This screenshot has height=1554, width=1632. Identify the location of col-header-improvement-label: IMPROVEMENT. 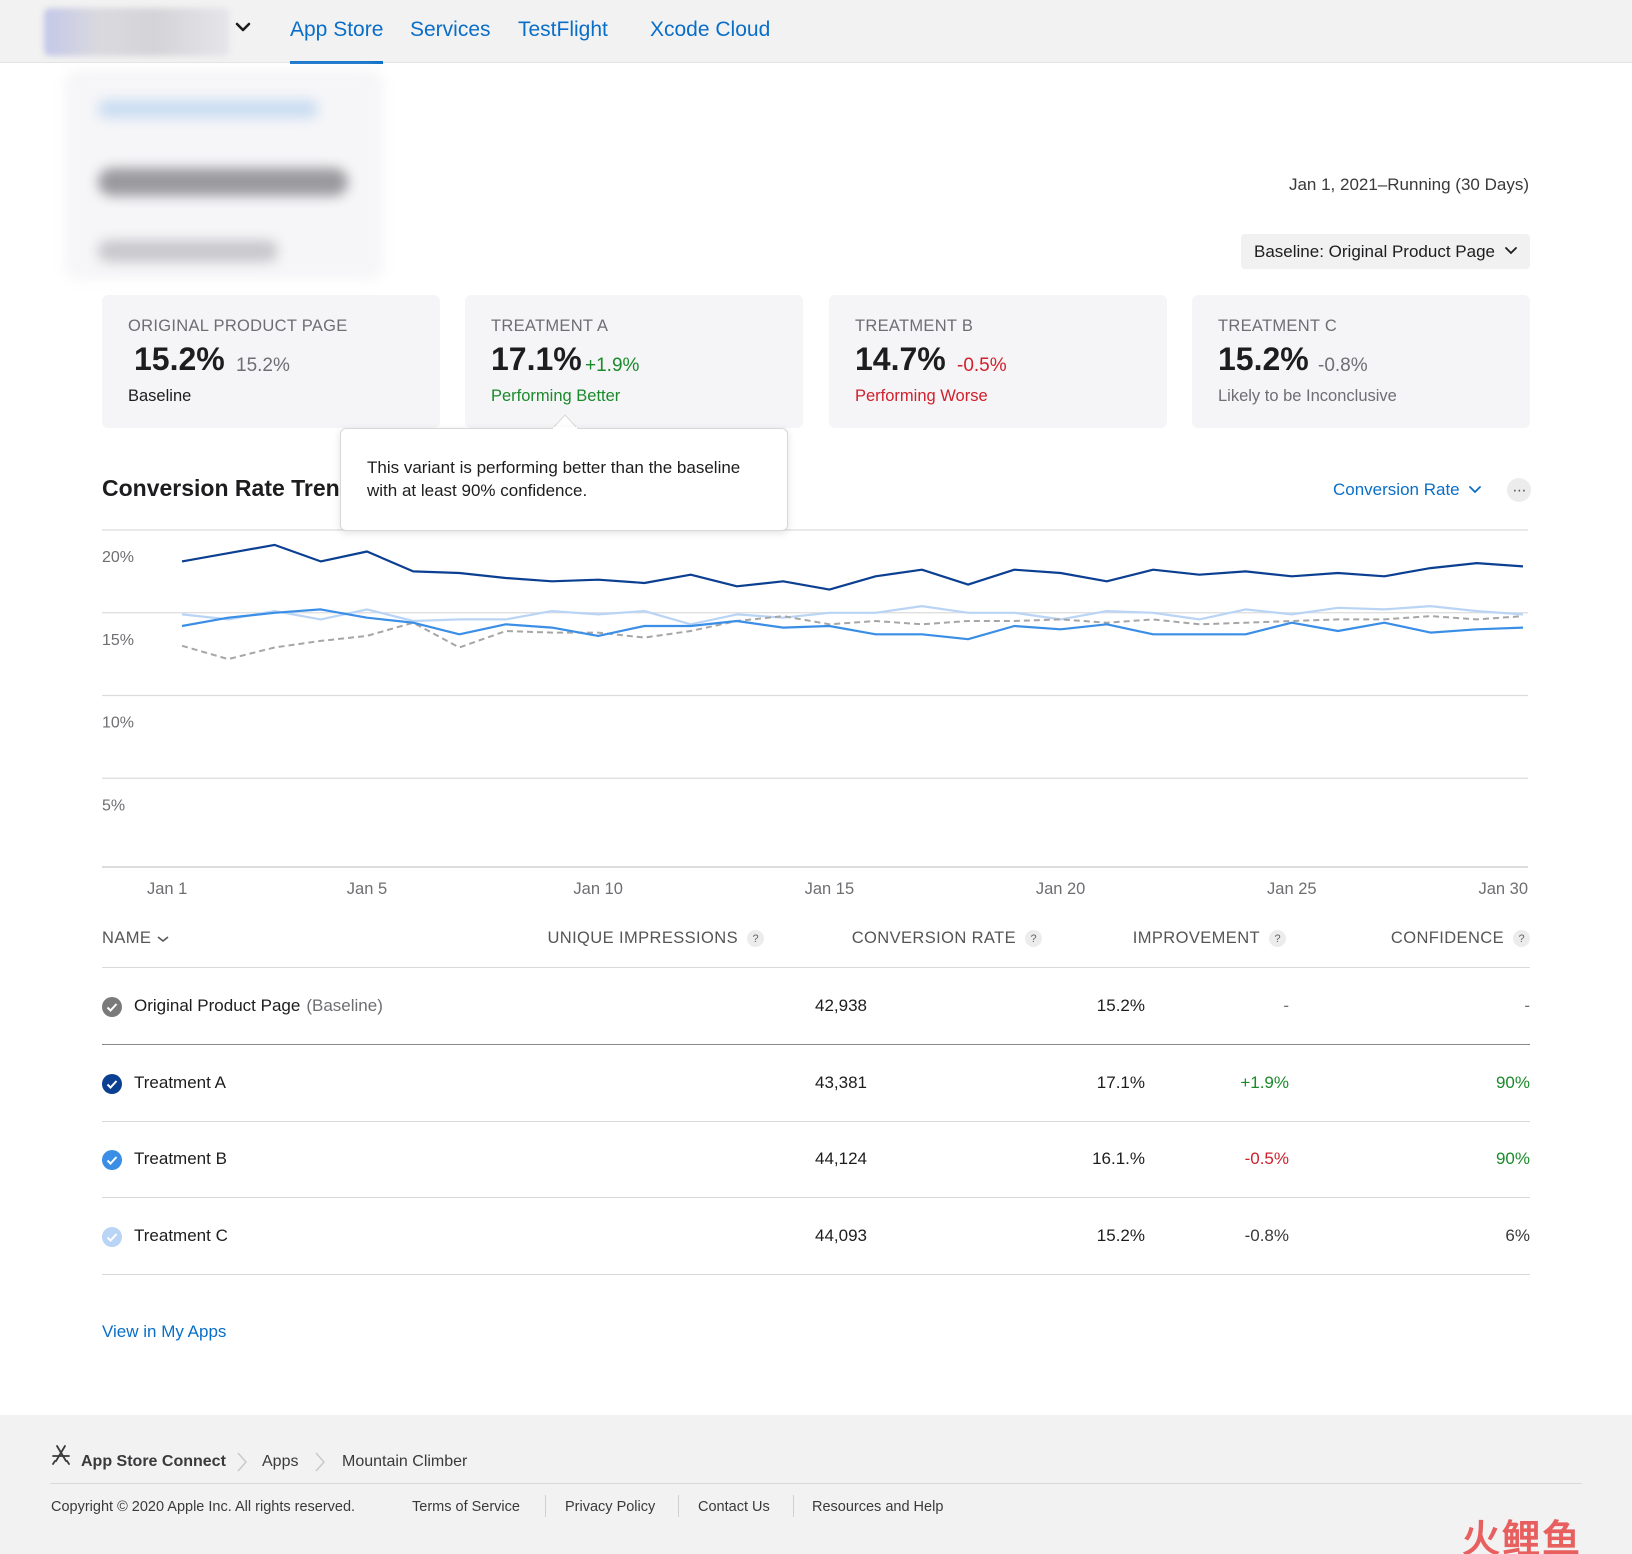
(1196, 938).